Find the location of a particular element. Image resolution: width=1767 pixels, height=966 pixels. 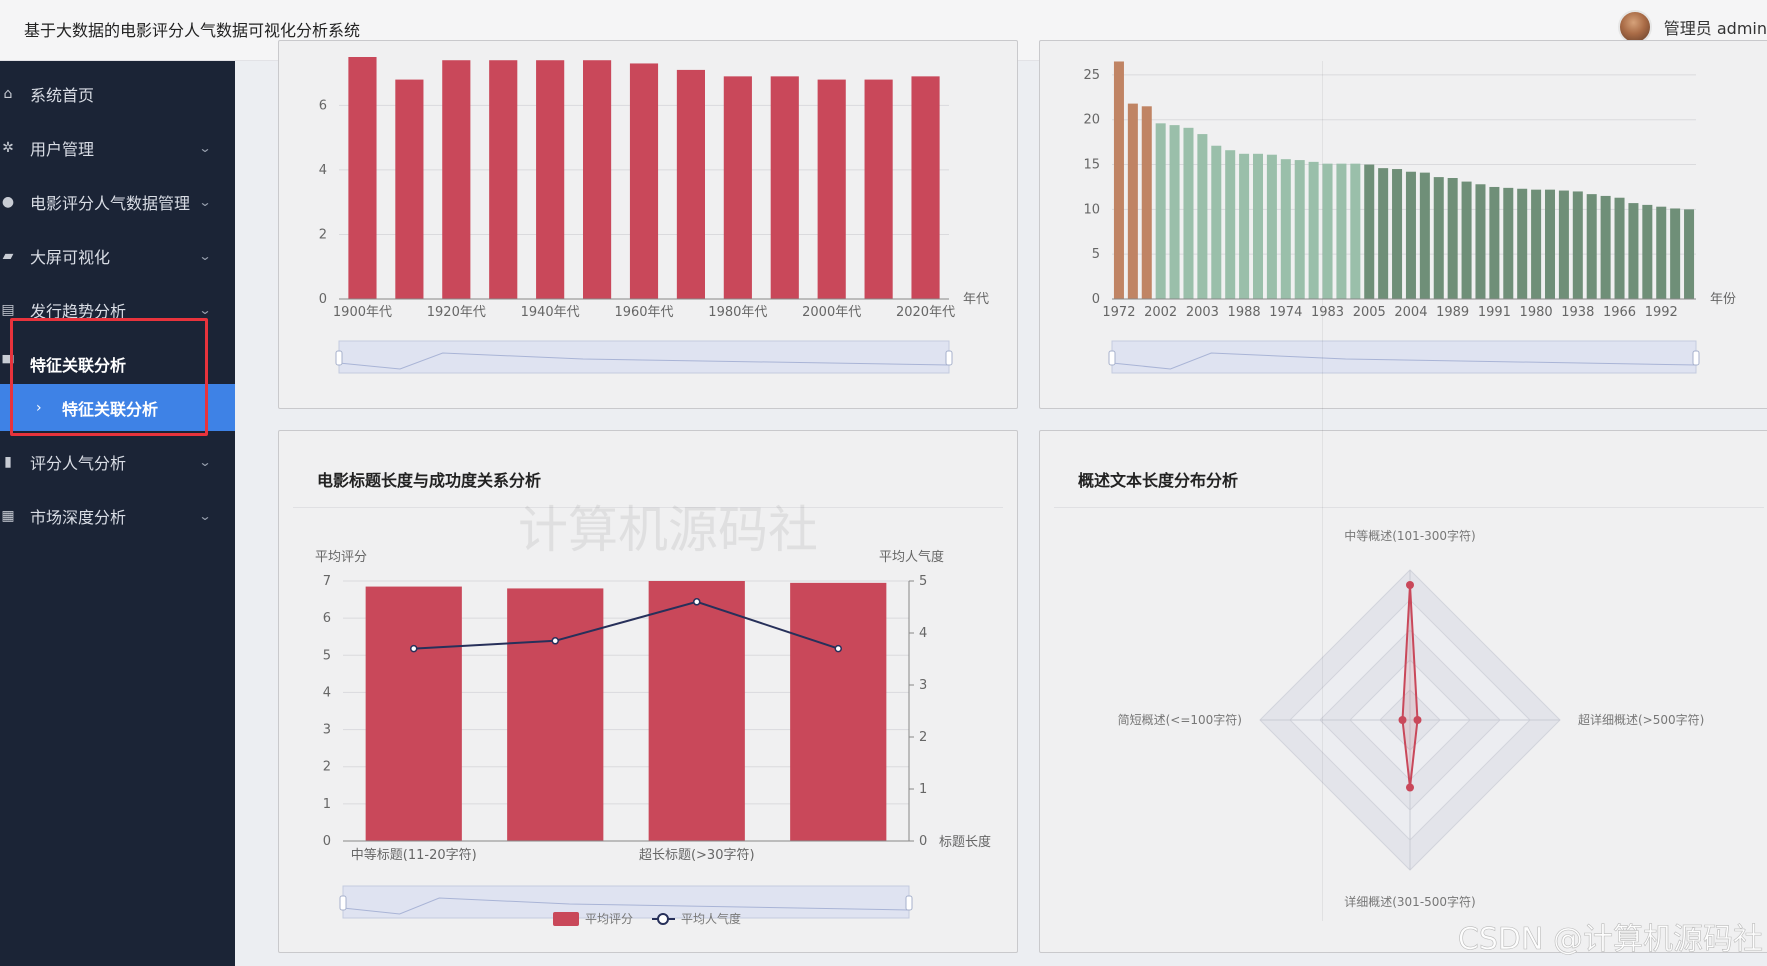

csdn-watermark: CSDN @计算机源码社 is located at coordinates (1610, 940).